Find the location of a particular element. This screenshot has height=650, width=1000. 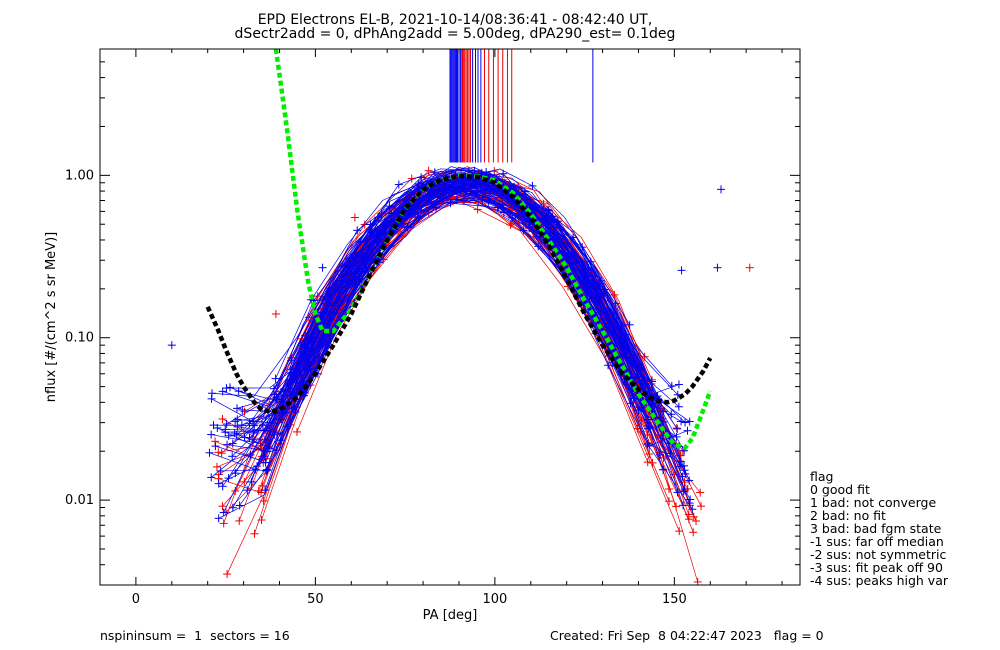

legend-item: -3 sus: fit peak off 90 is located at coordinates (876, 567).